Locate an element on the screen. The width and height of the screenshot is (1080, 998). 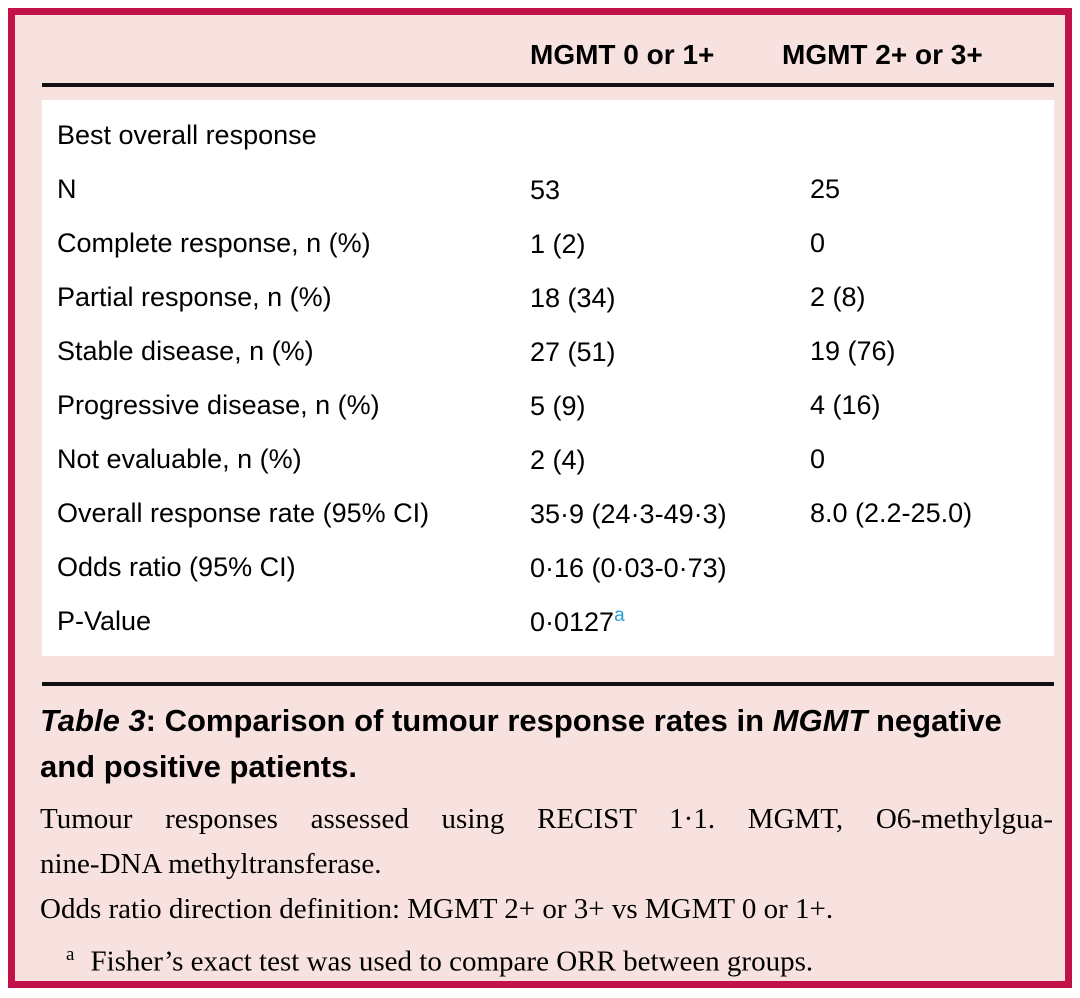
row-value-mgmt-0-1: 2 (4) is located at coordinates (558, 459).